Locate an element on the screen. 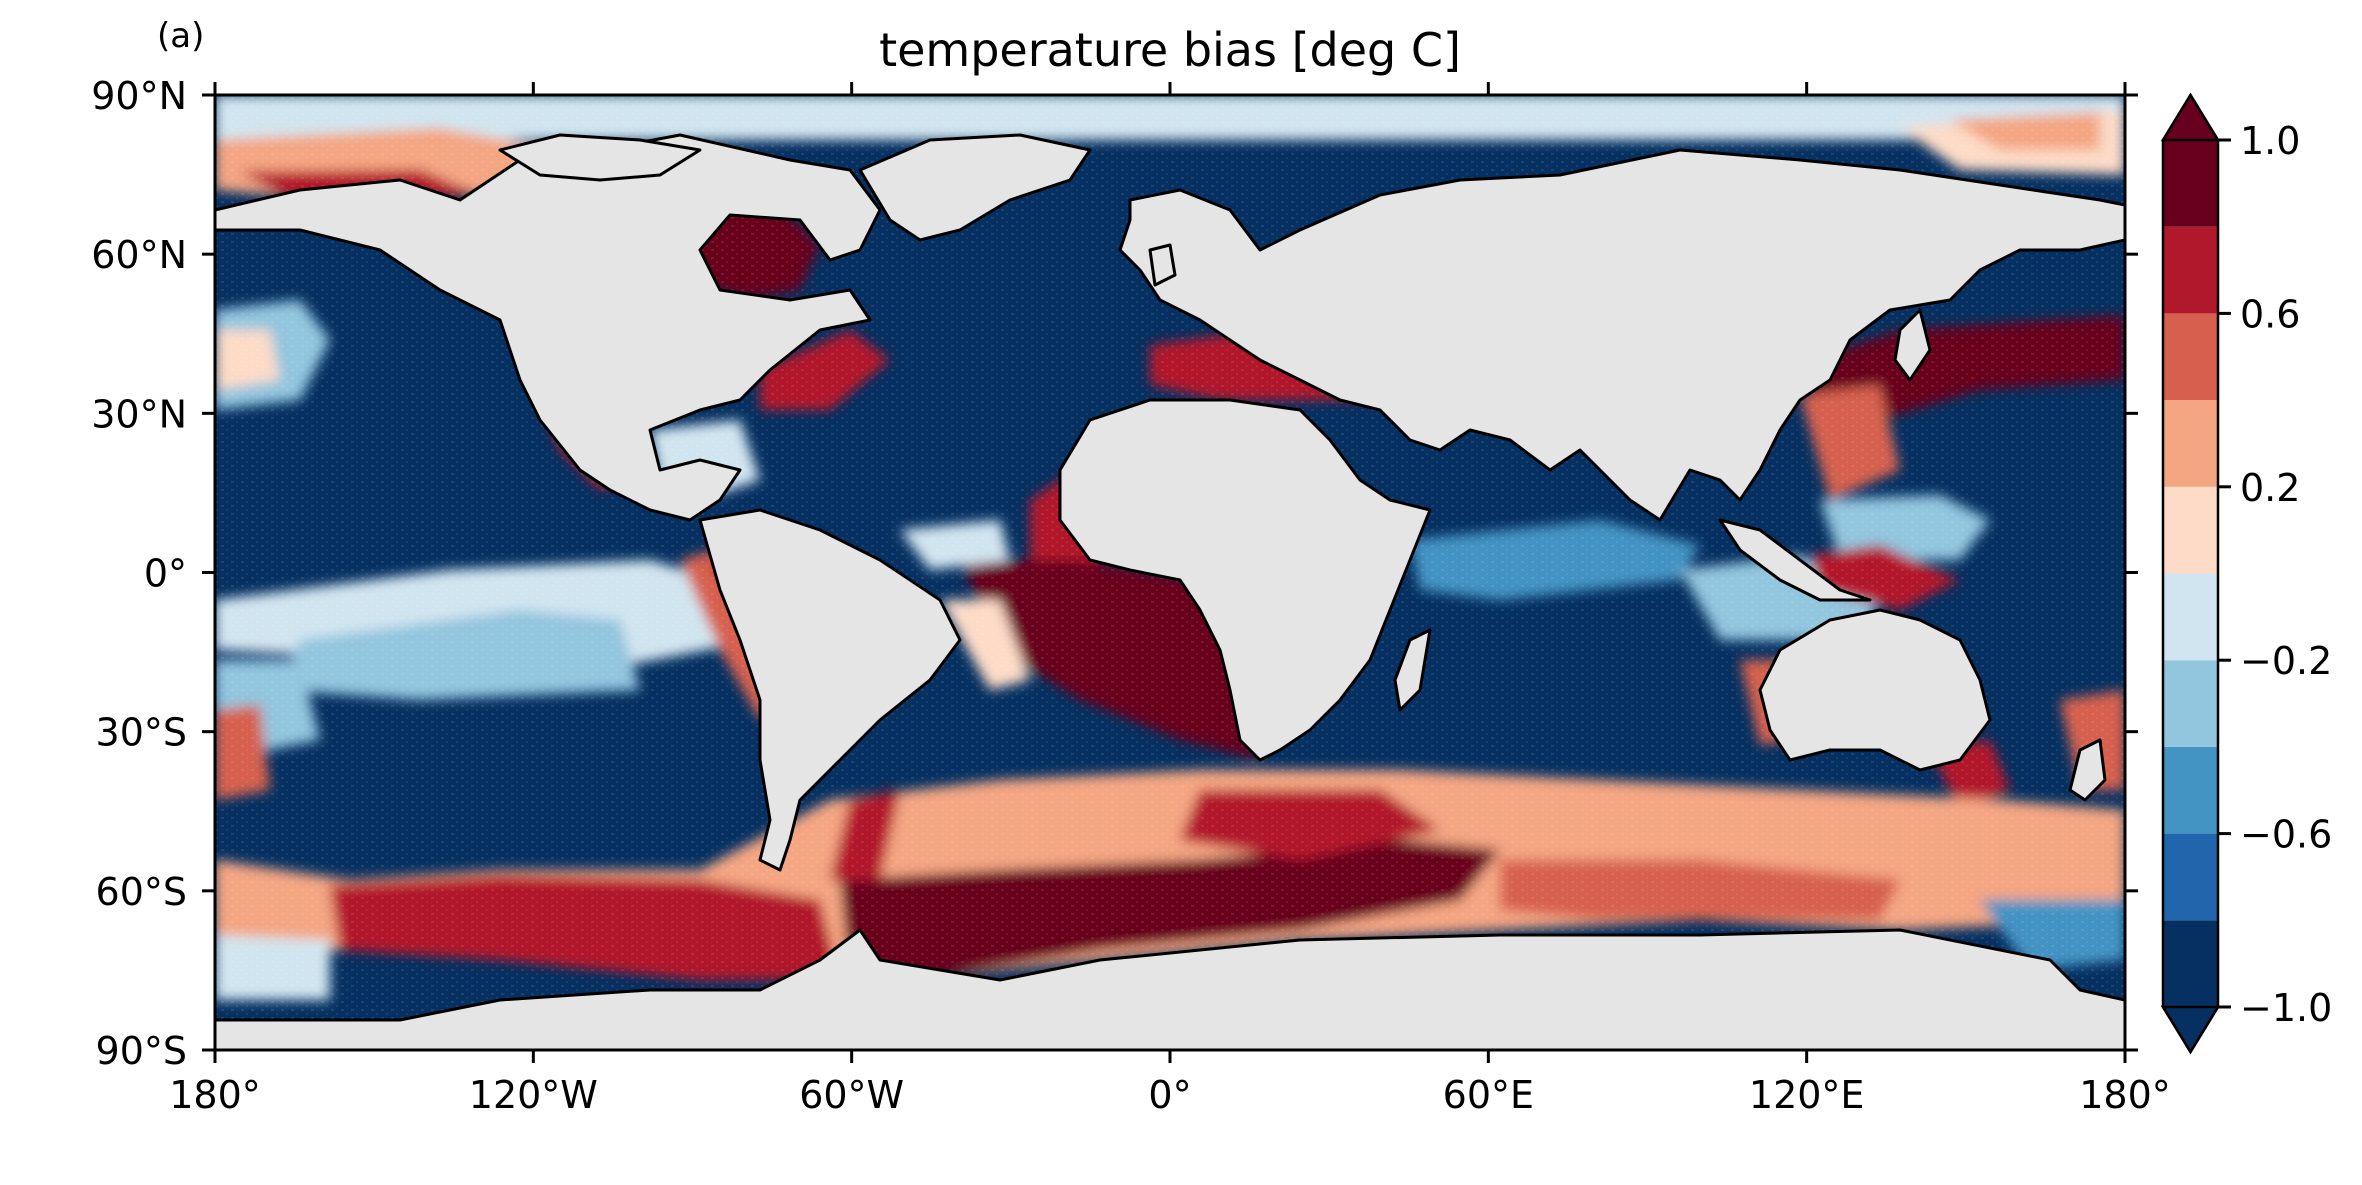  map-title: temperature bias [deg C] is located at coordinates (1170, 50).